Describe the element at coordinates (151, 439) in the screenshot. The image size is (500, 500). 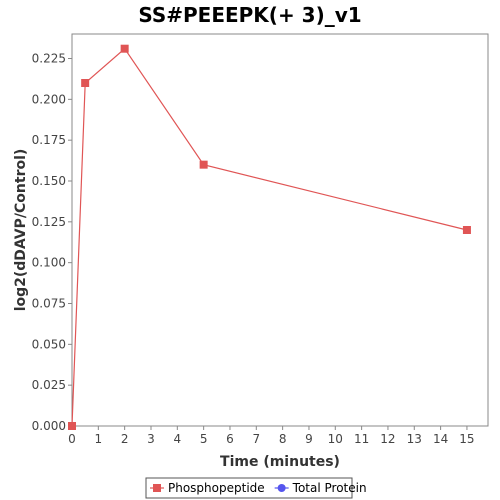
I see `x-tick-label: 3` at that location.